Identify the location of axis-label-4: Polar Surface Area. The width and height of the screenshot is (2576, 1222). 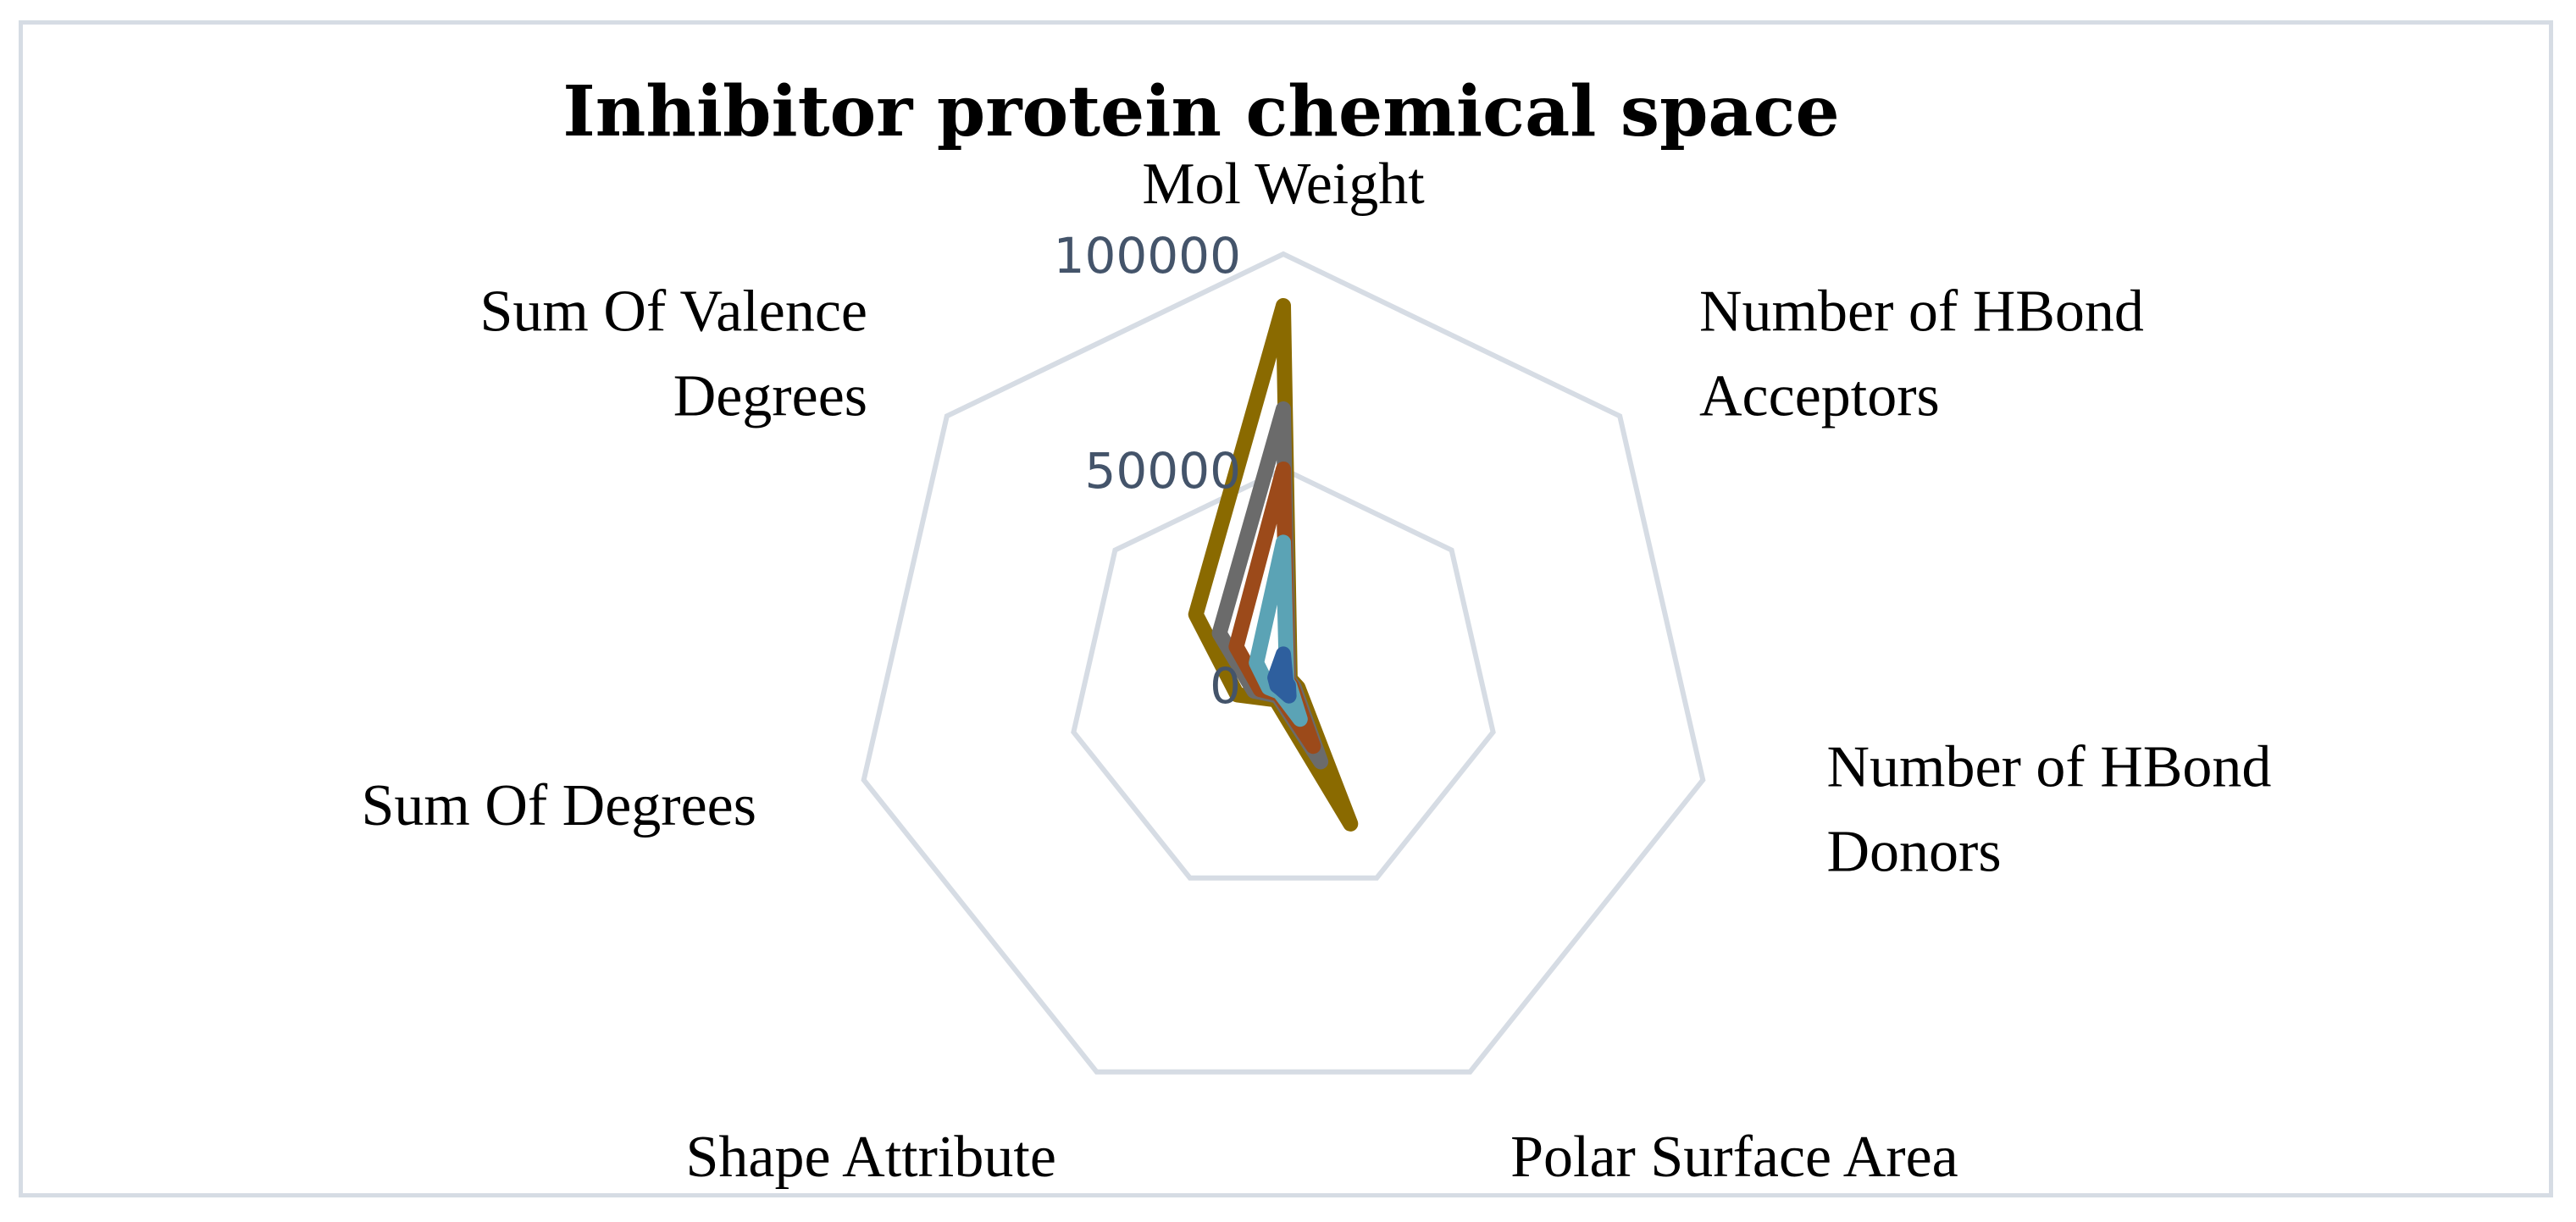
(1734, 1158).